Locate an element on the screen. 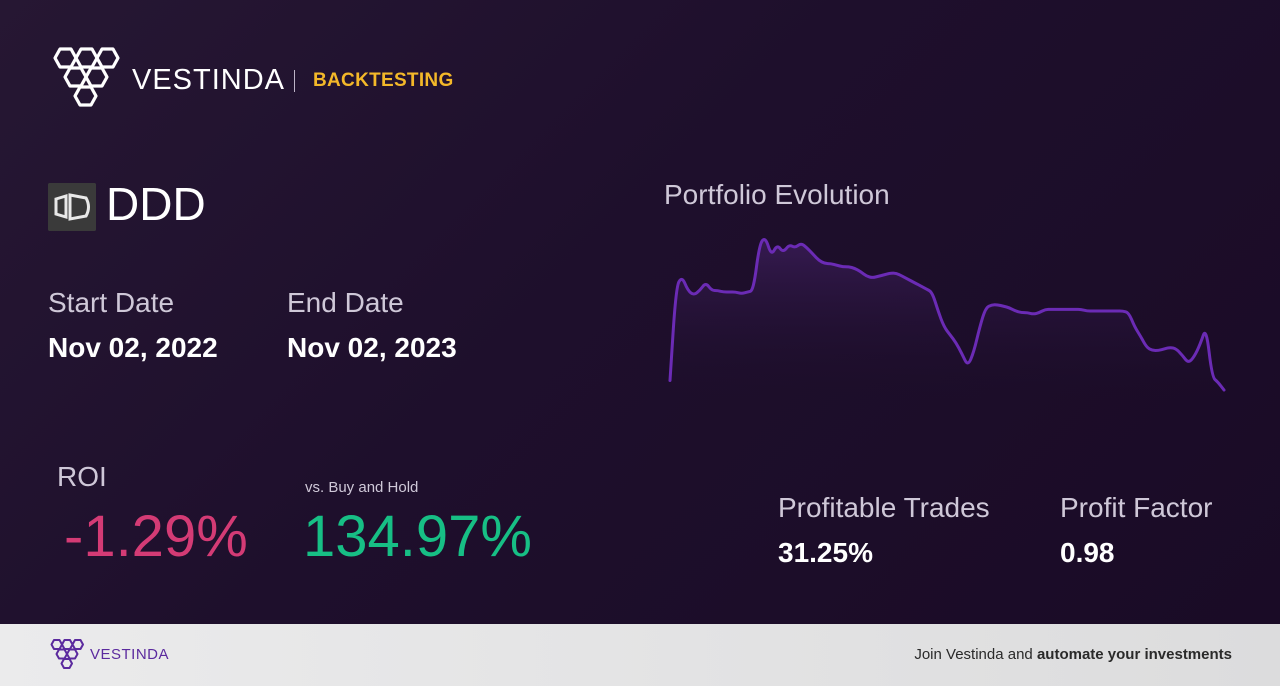 This screenshot has width=1280, height=686. profit-factor-label: Profit Factor is located at coordinates (1136, 507).